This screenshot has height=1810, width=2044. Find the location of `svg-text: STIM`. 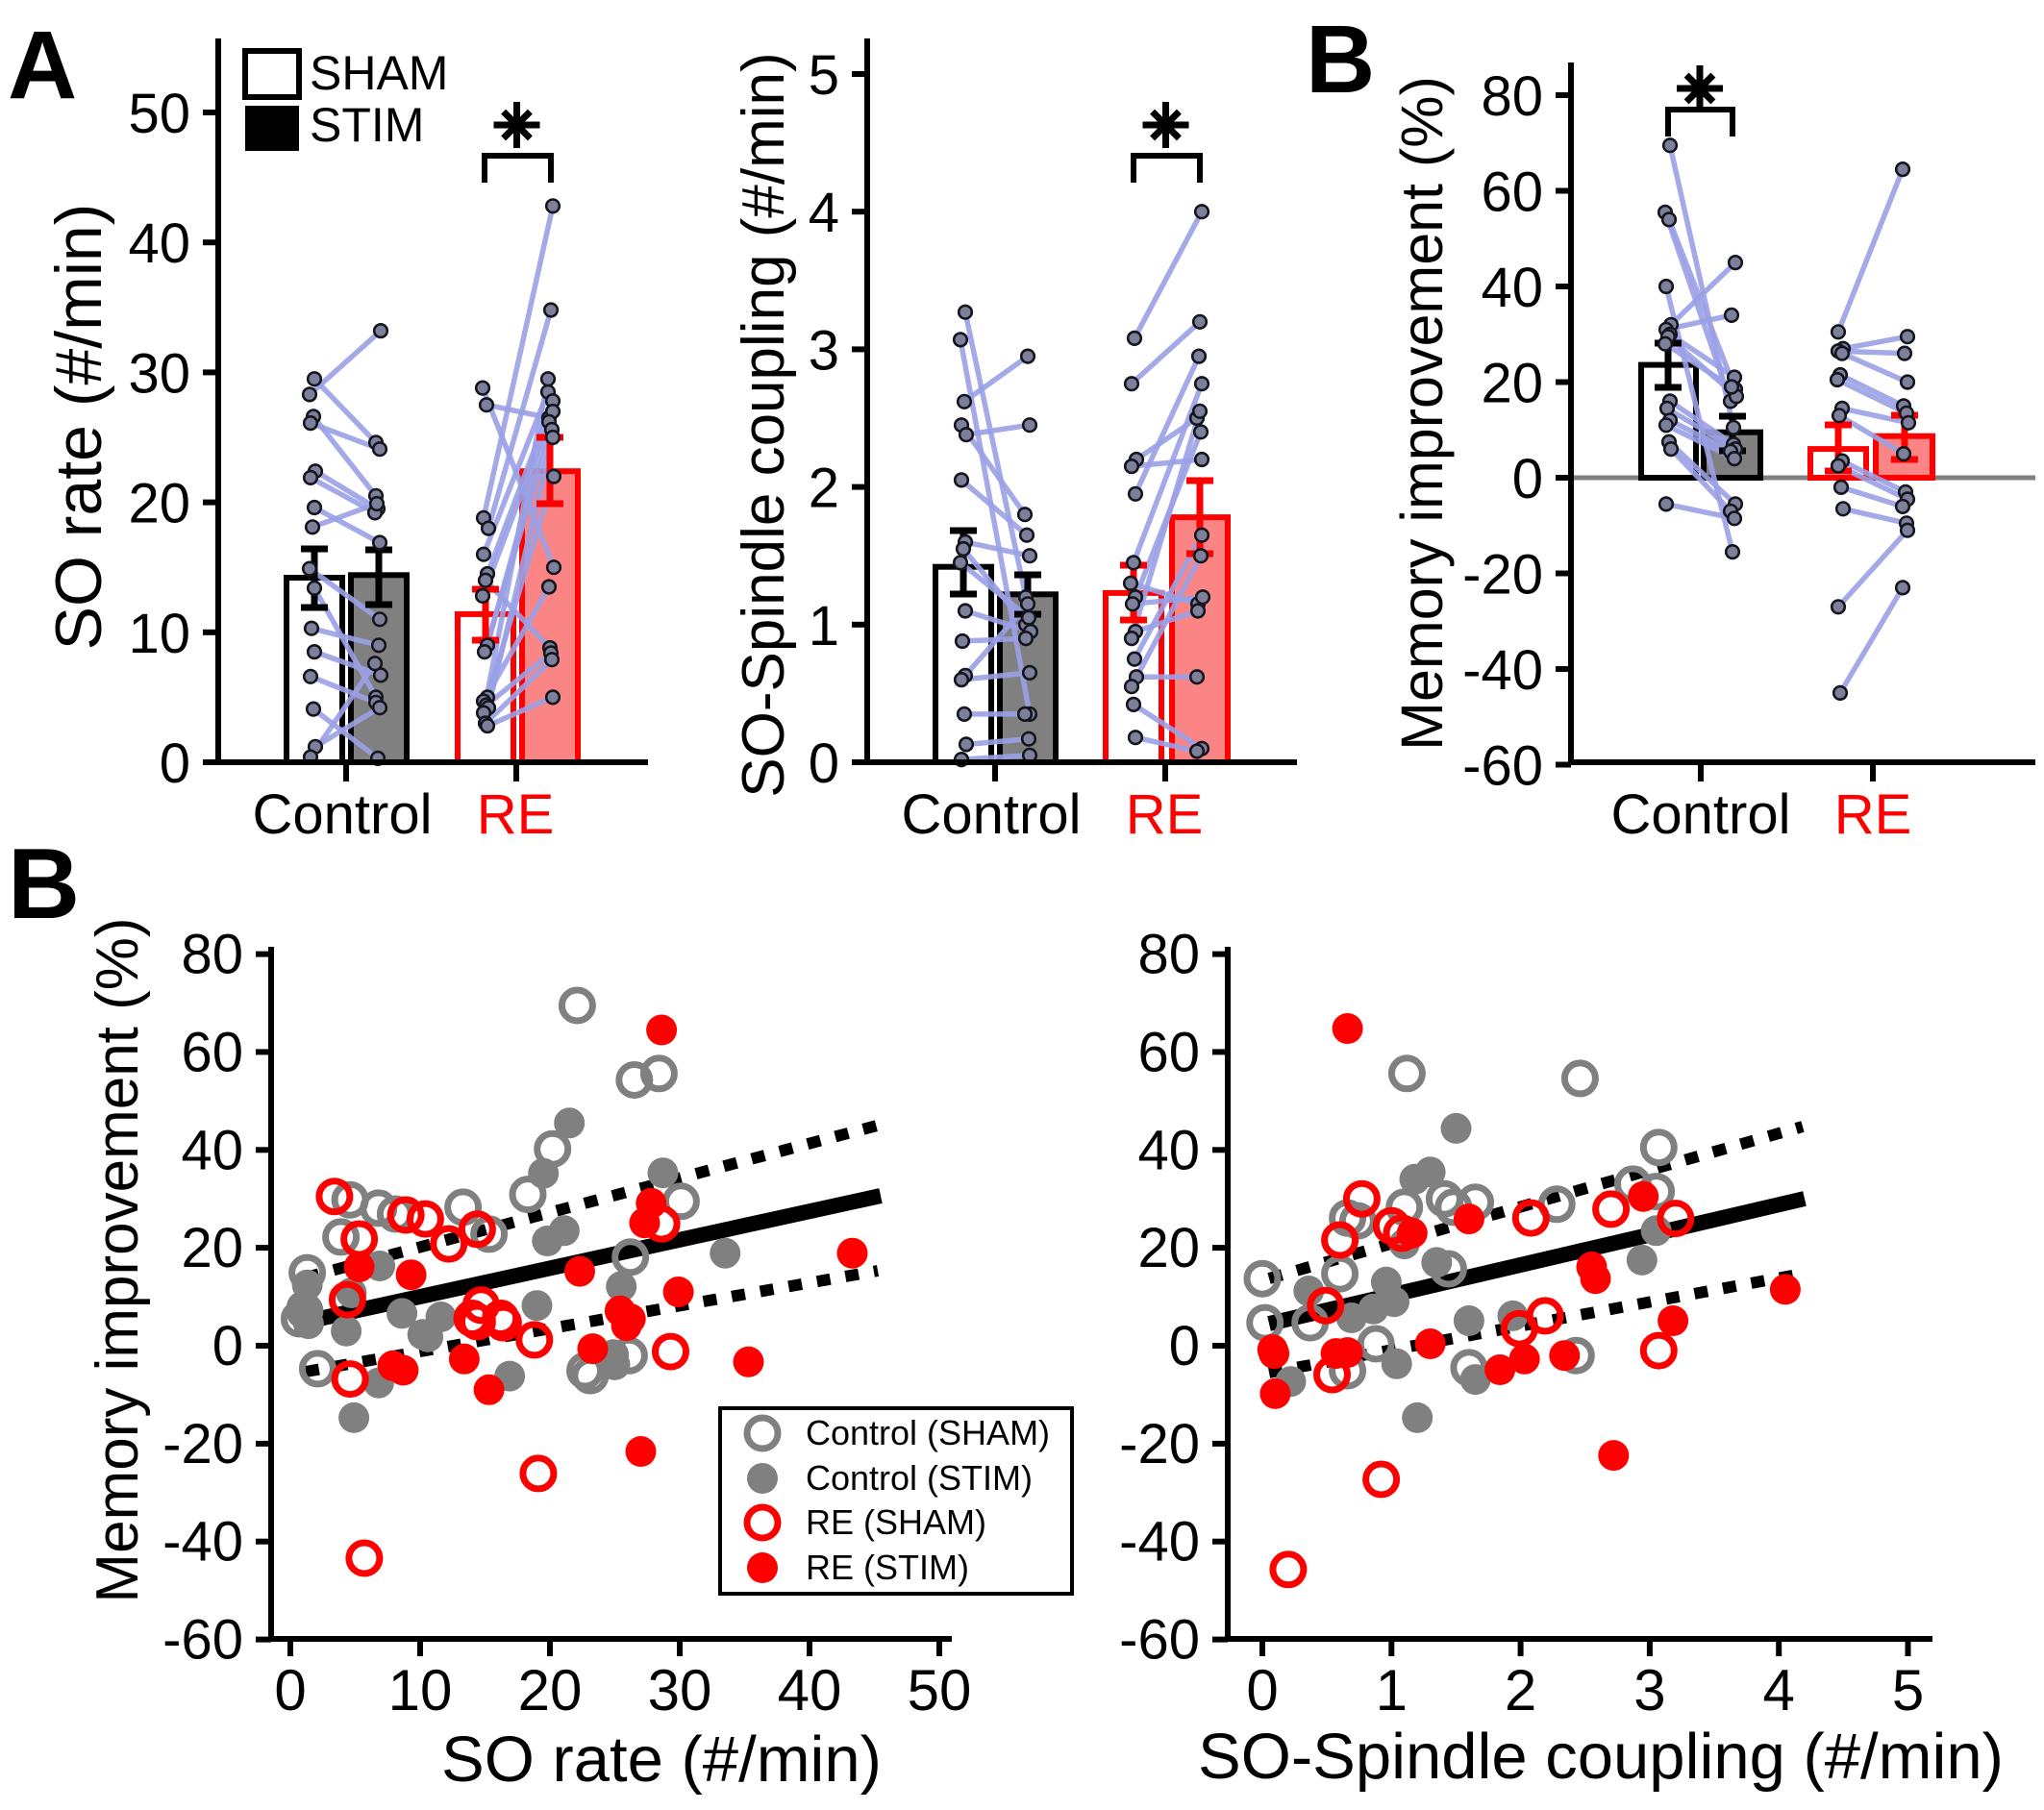

svg-text: STIM is located at coordinates (367, 125).